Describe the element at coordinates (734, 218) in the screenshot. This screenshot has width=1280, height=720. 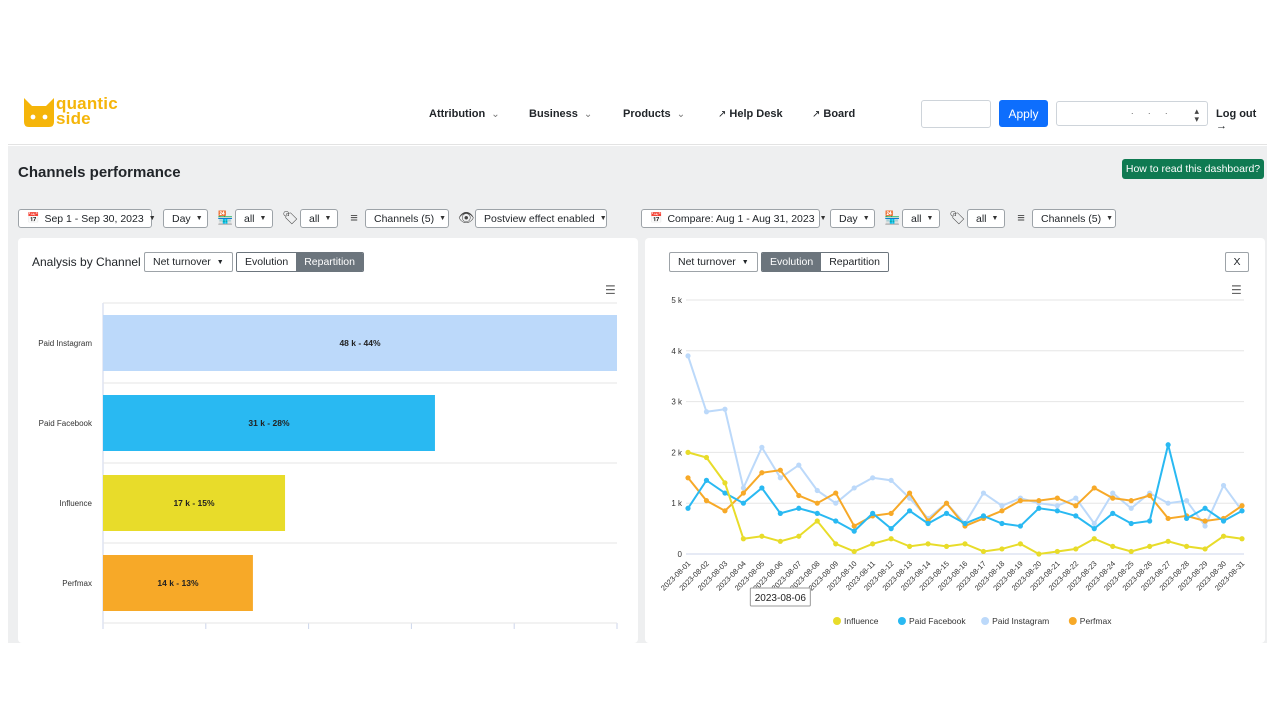
I see `compare-date-filter: 📅 Compare: Aug 1 - Aug 31, 2023 ▼` at that location.